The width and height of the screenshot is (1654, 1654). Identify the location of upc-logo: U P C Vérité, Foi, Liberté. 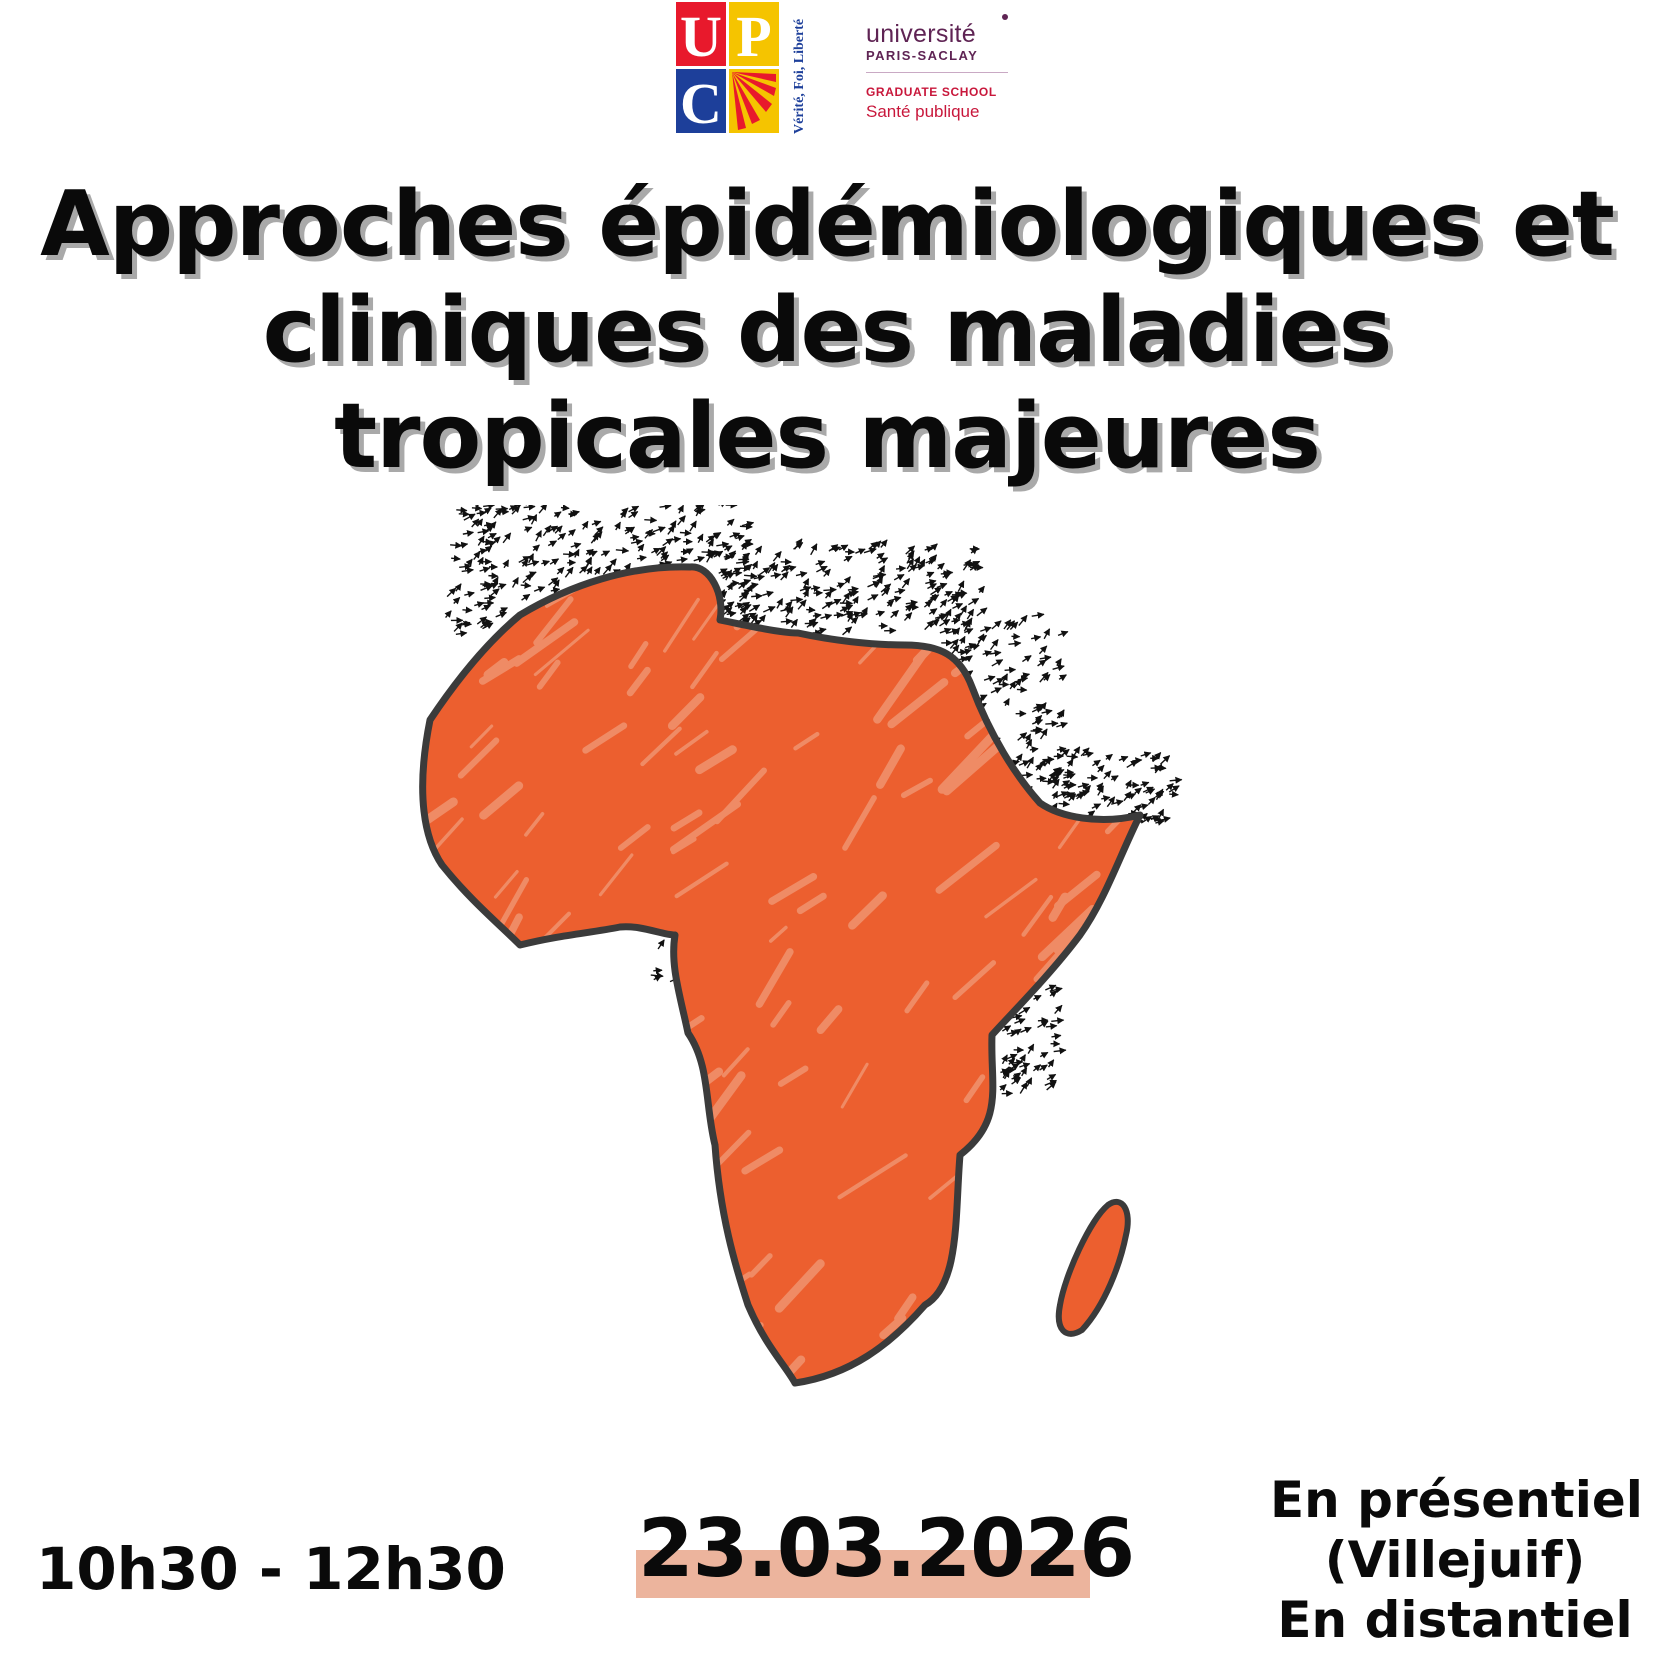
(745, 69).